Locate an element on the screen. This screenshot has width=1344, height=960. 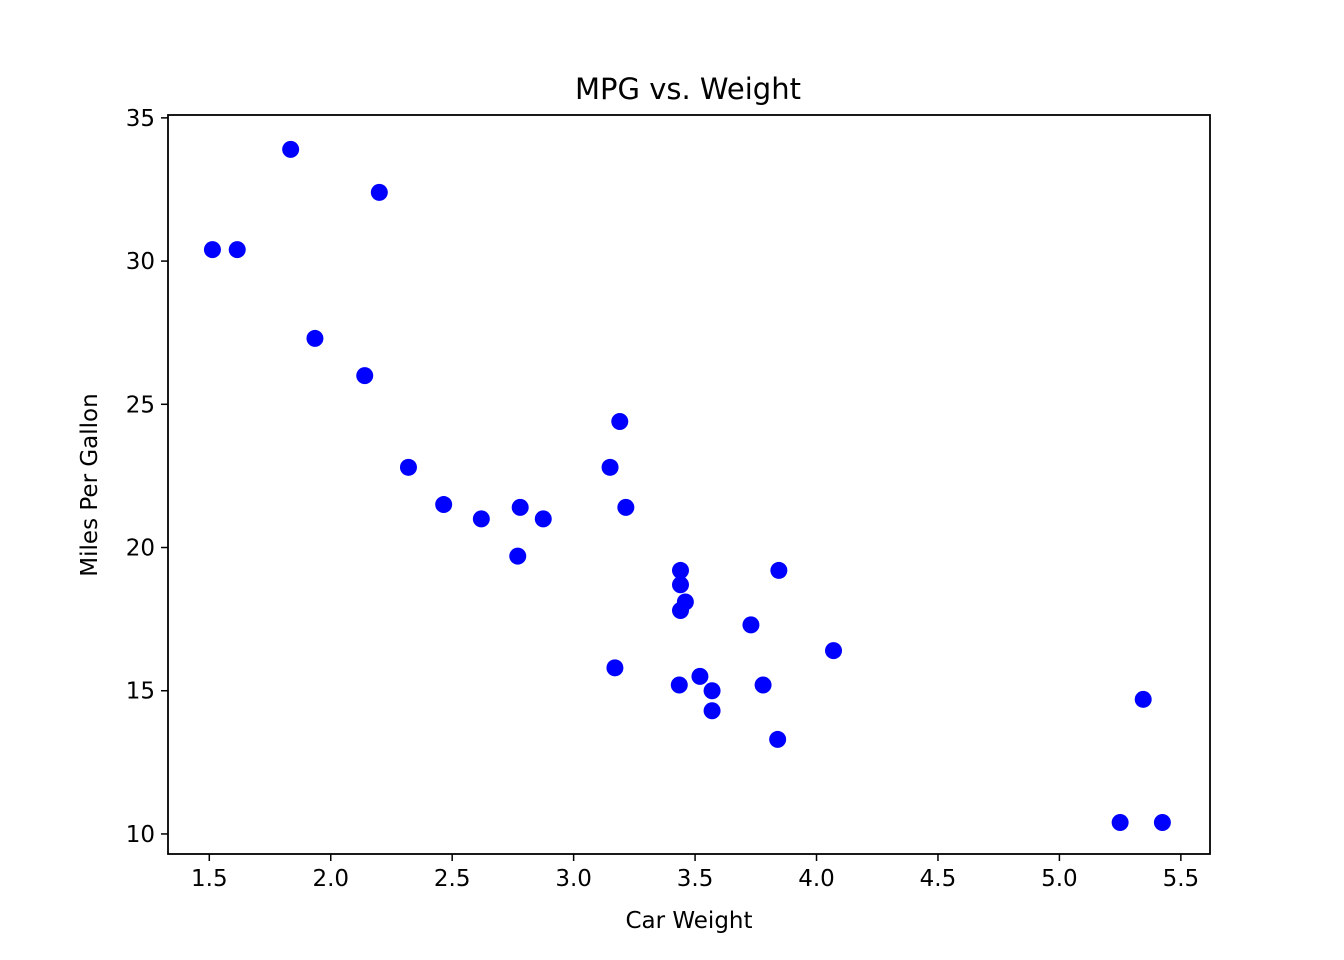
y-tick-label: 25 is located at coordinates (140, 405).